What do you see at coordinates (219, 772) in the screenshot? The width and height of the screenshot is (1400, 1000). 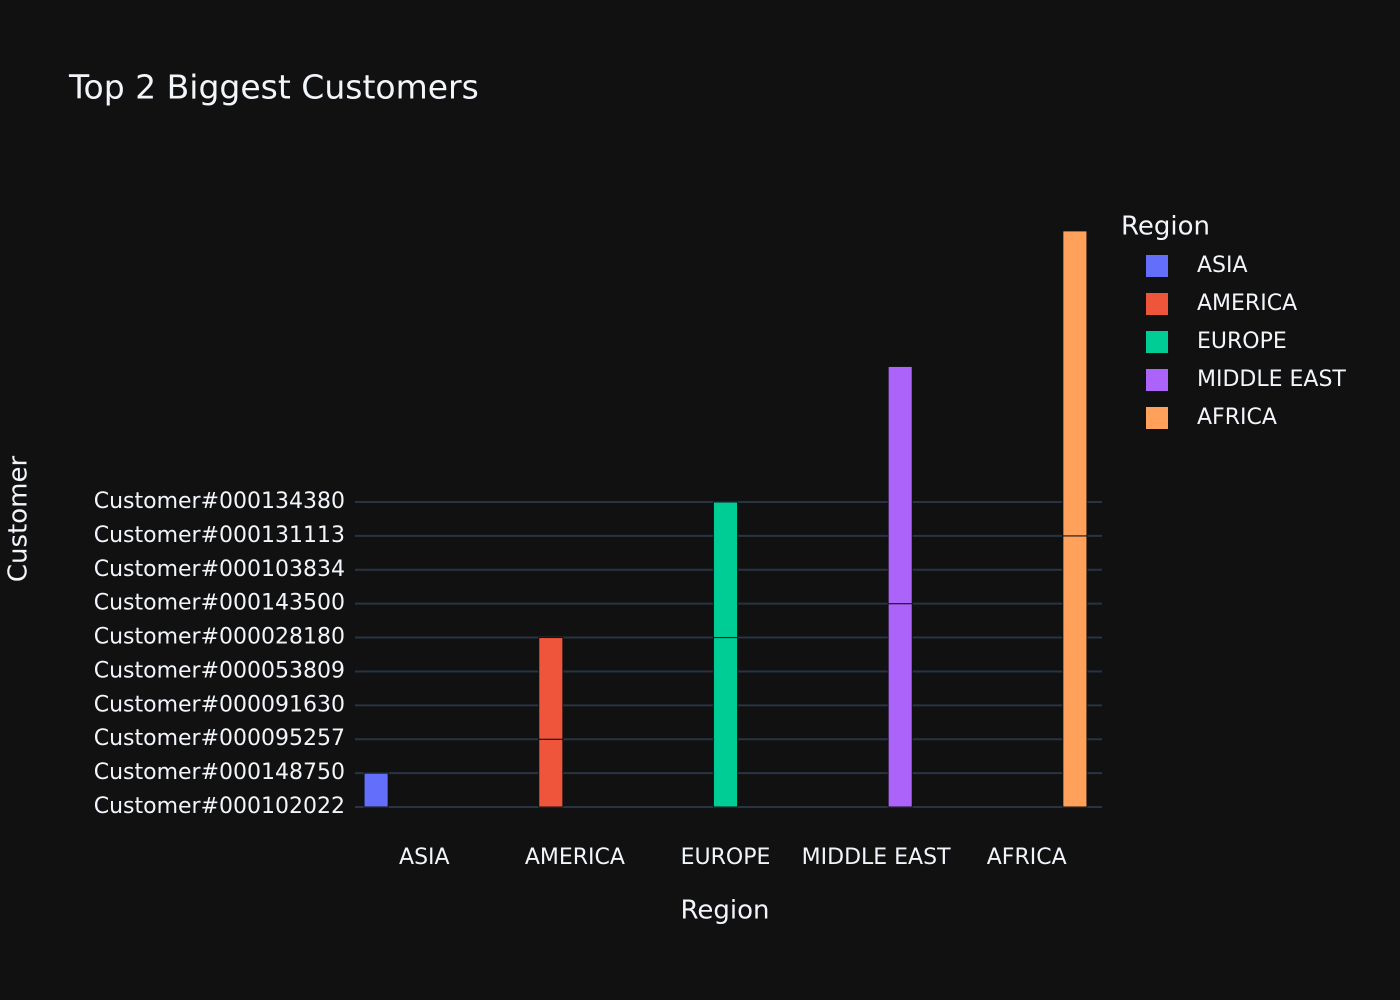 I see `y-tick-label: Customer#000148750` at bounding box center [219, 772].